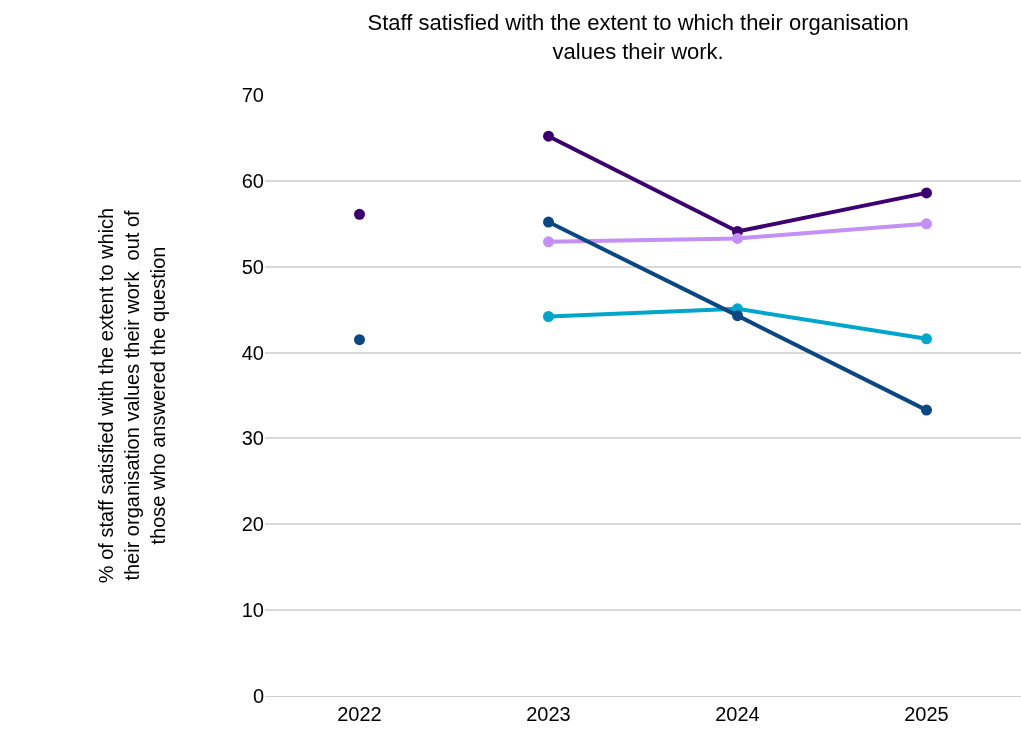 Image resolution: width=1021 pixels, height=750 pixels. What do you see at coordinates (252, 180) in the screenshot?
I see `y-tick-label: 60` at bounding box center [252, 180].